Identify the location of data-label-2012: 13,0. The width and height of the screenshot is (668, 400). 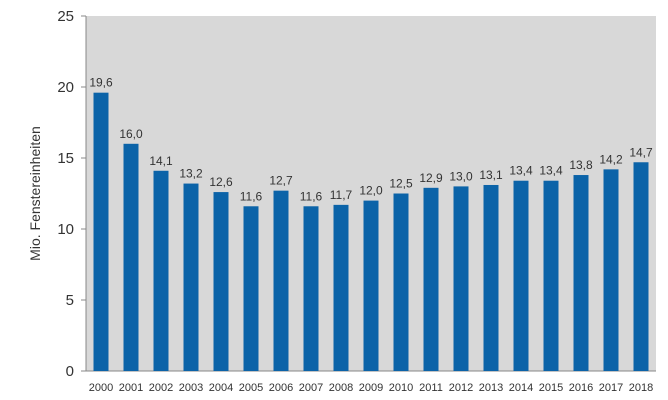
(461, 176).